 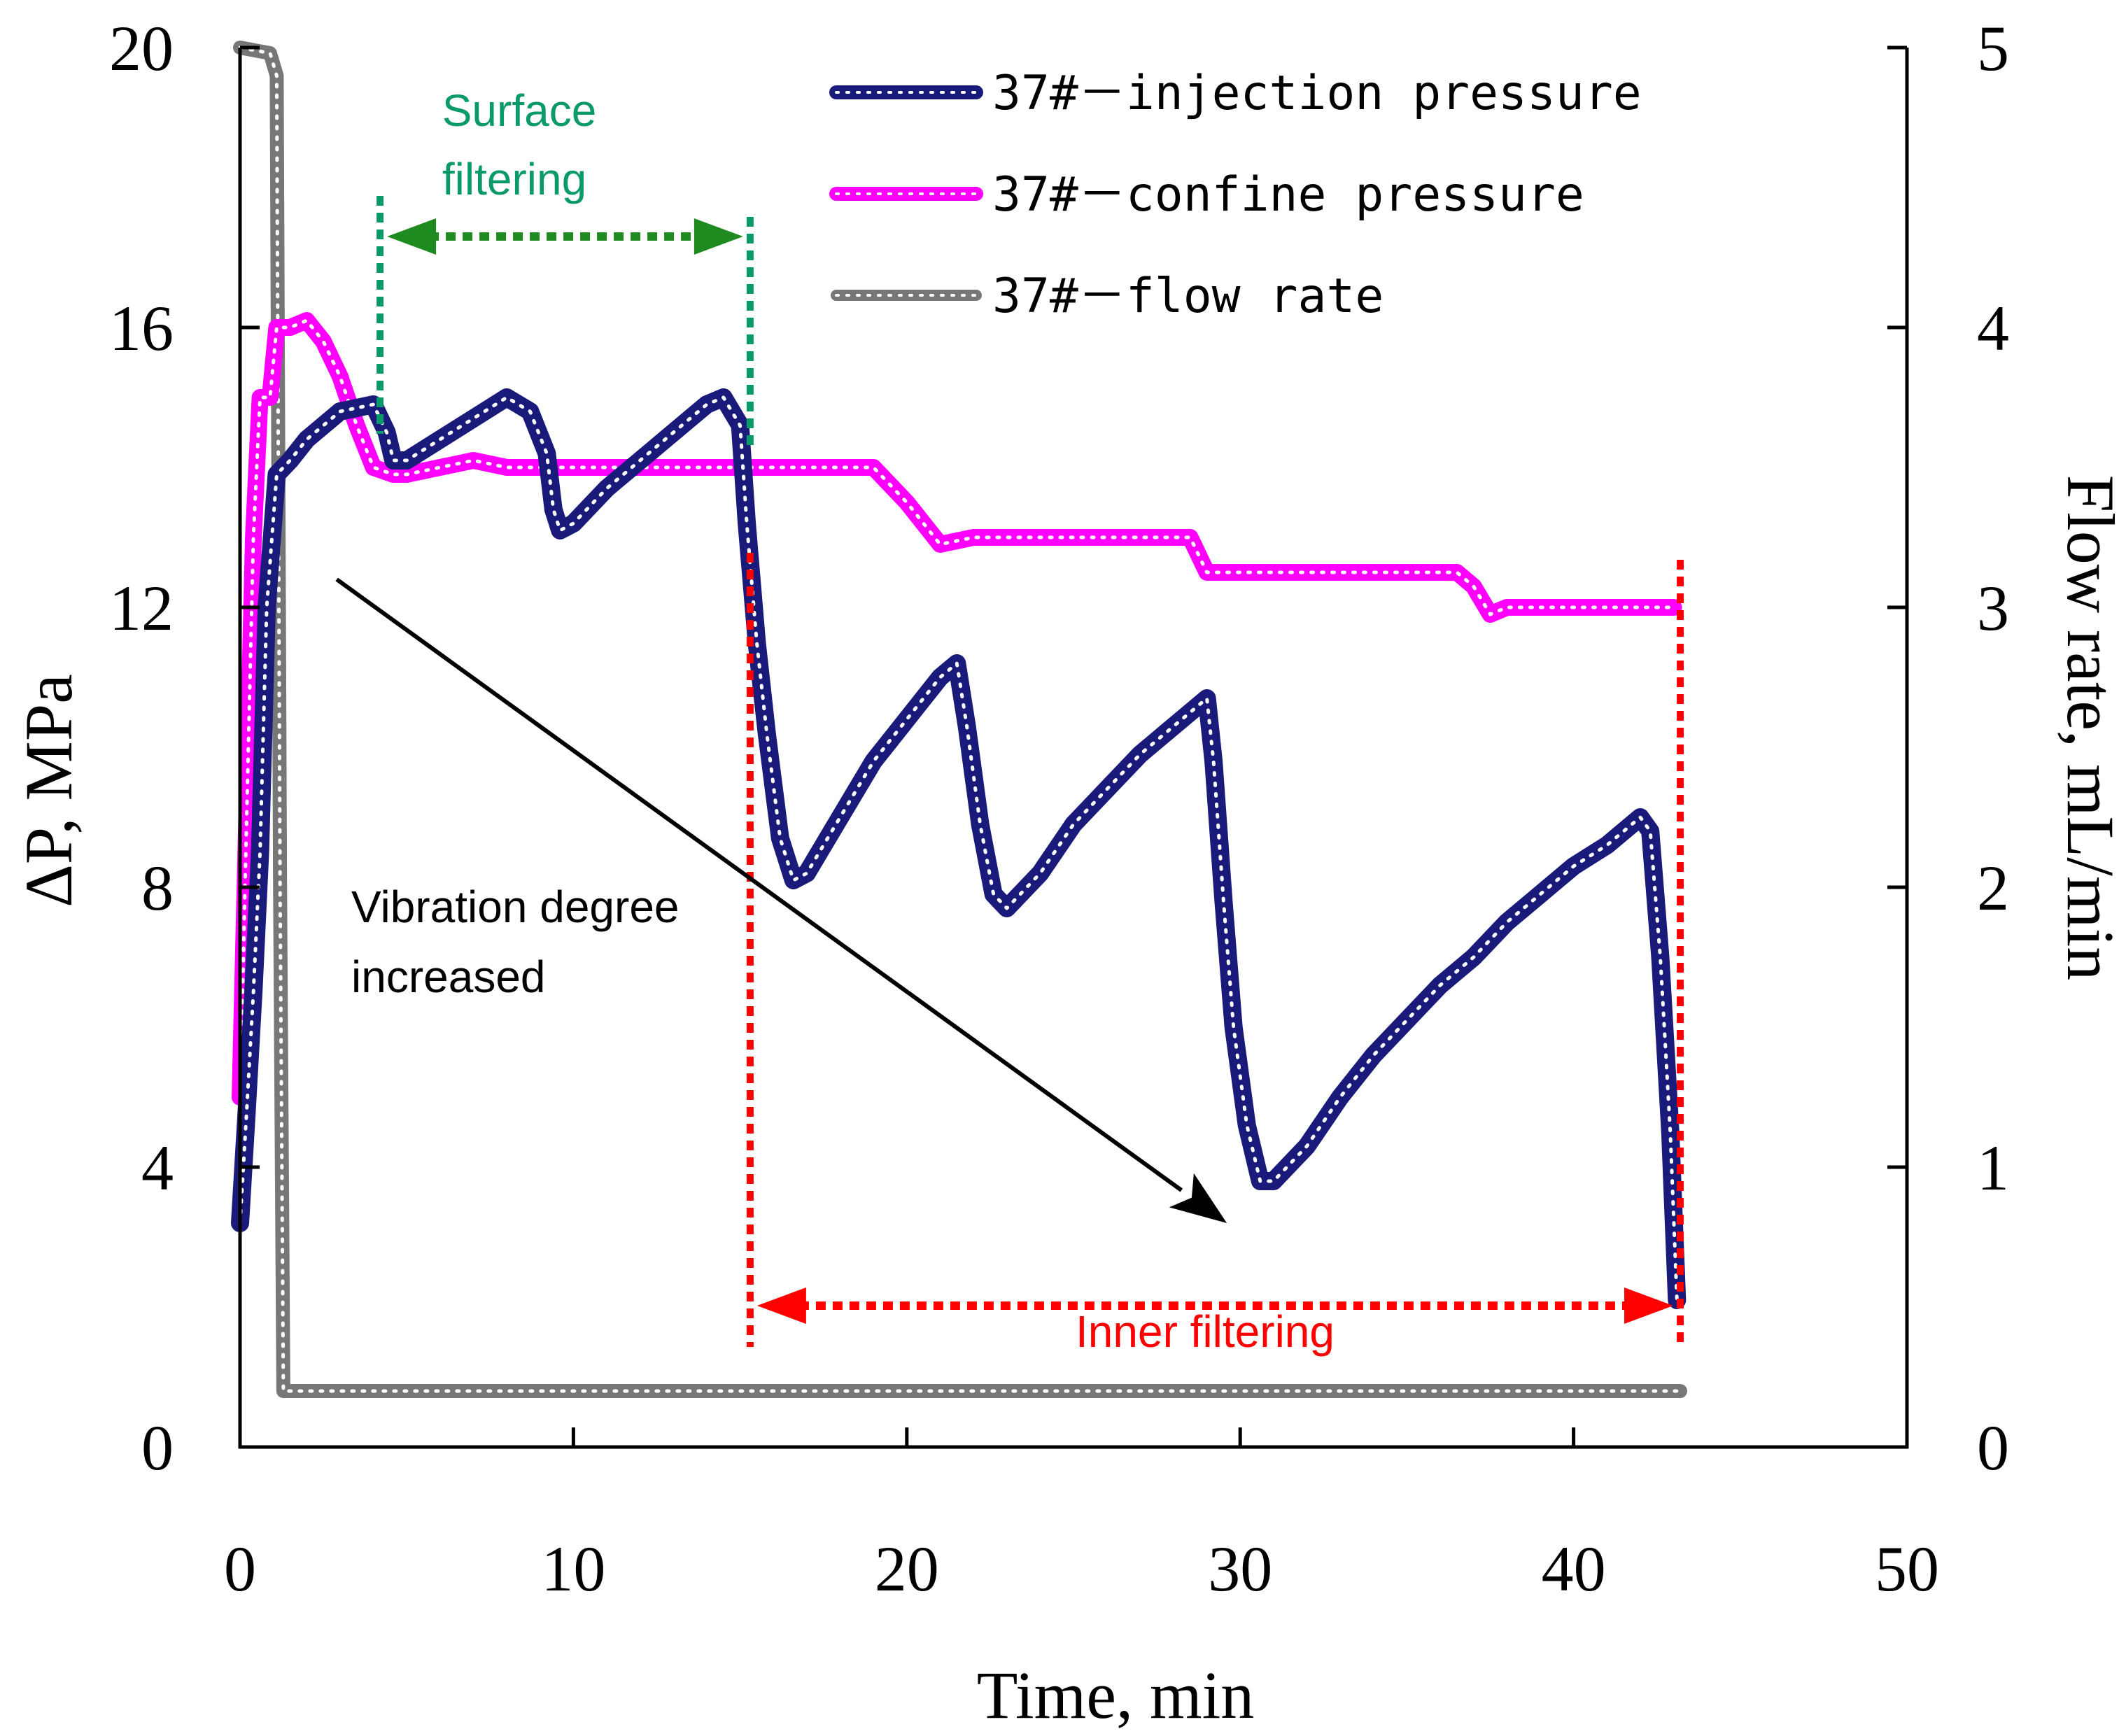 What do you see at coordinates (1993, 328) in the screenshot?
I see `y-tick-label-right: 4` at bounding box center [1993, 328].